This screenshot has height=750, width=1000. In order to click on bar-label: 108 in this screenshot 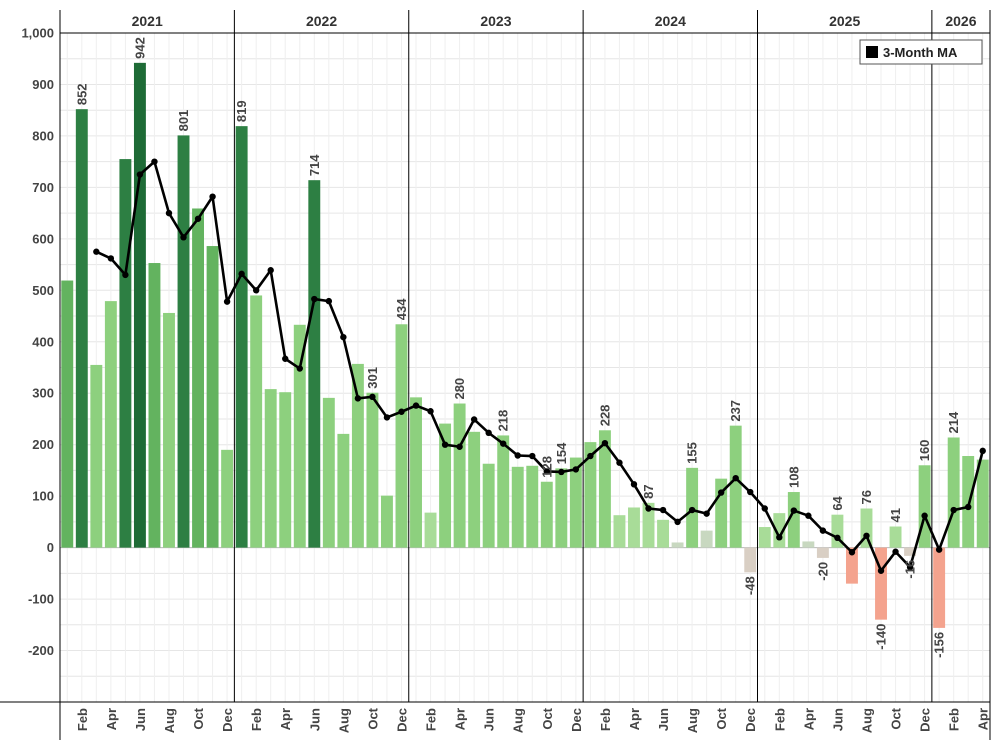, I will do `click(793, 477)`.